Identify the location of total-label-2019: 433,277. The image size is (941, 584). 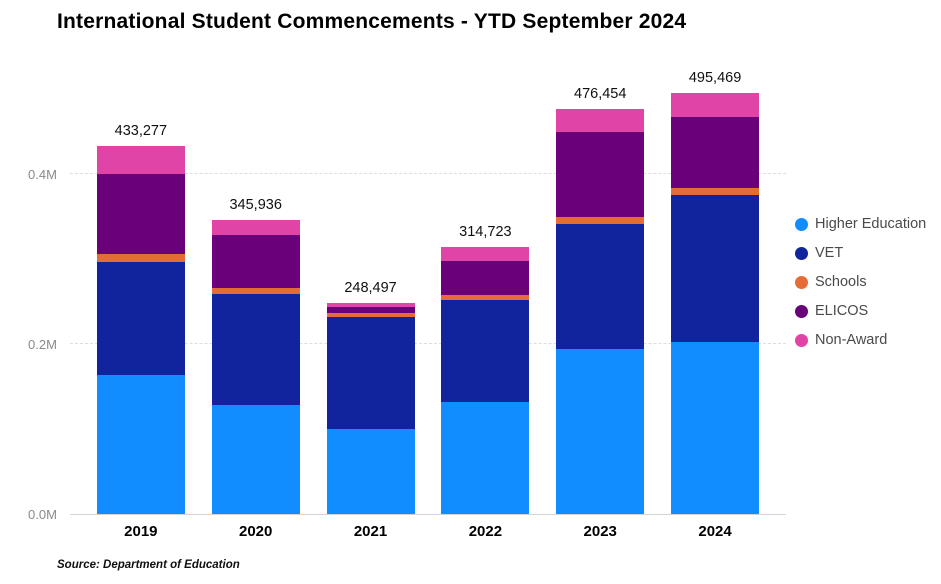
(141, 130).